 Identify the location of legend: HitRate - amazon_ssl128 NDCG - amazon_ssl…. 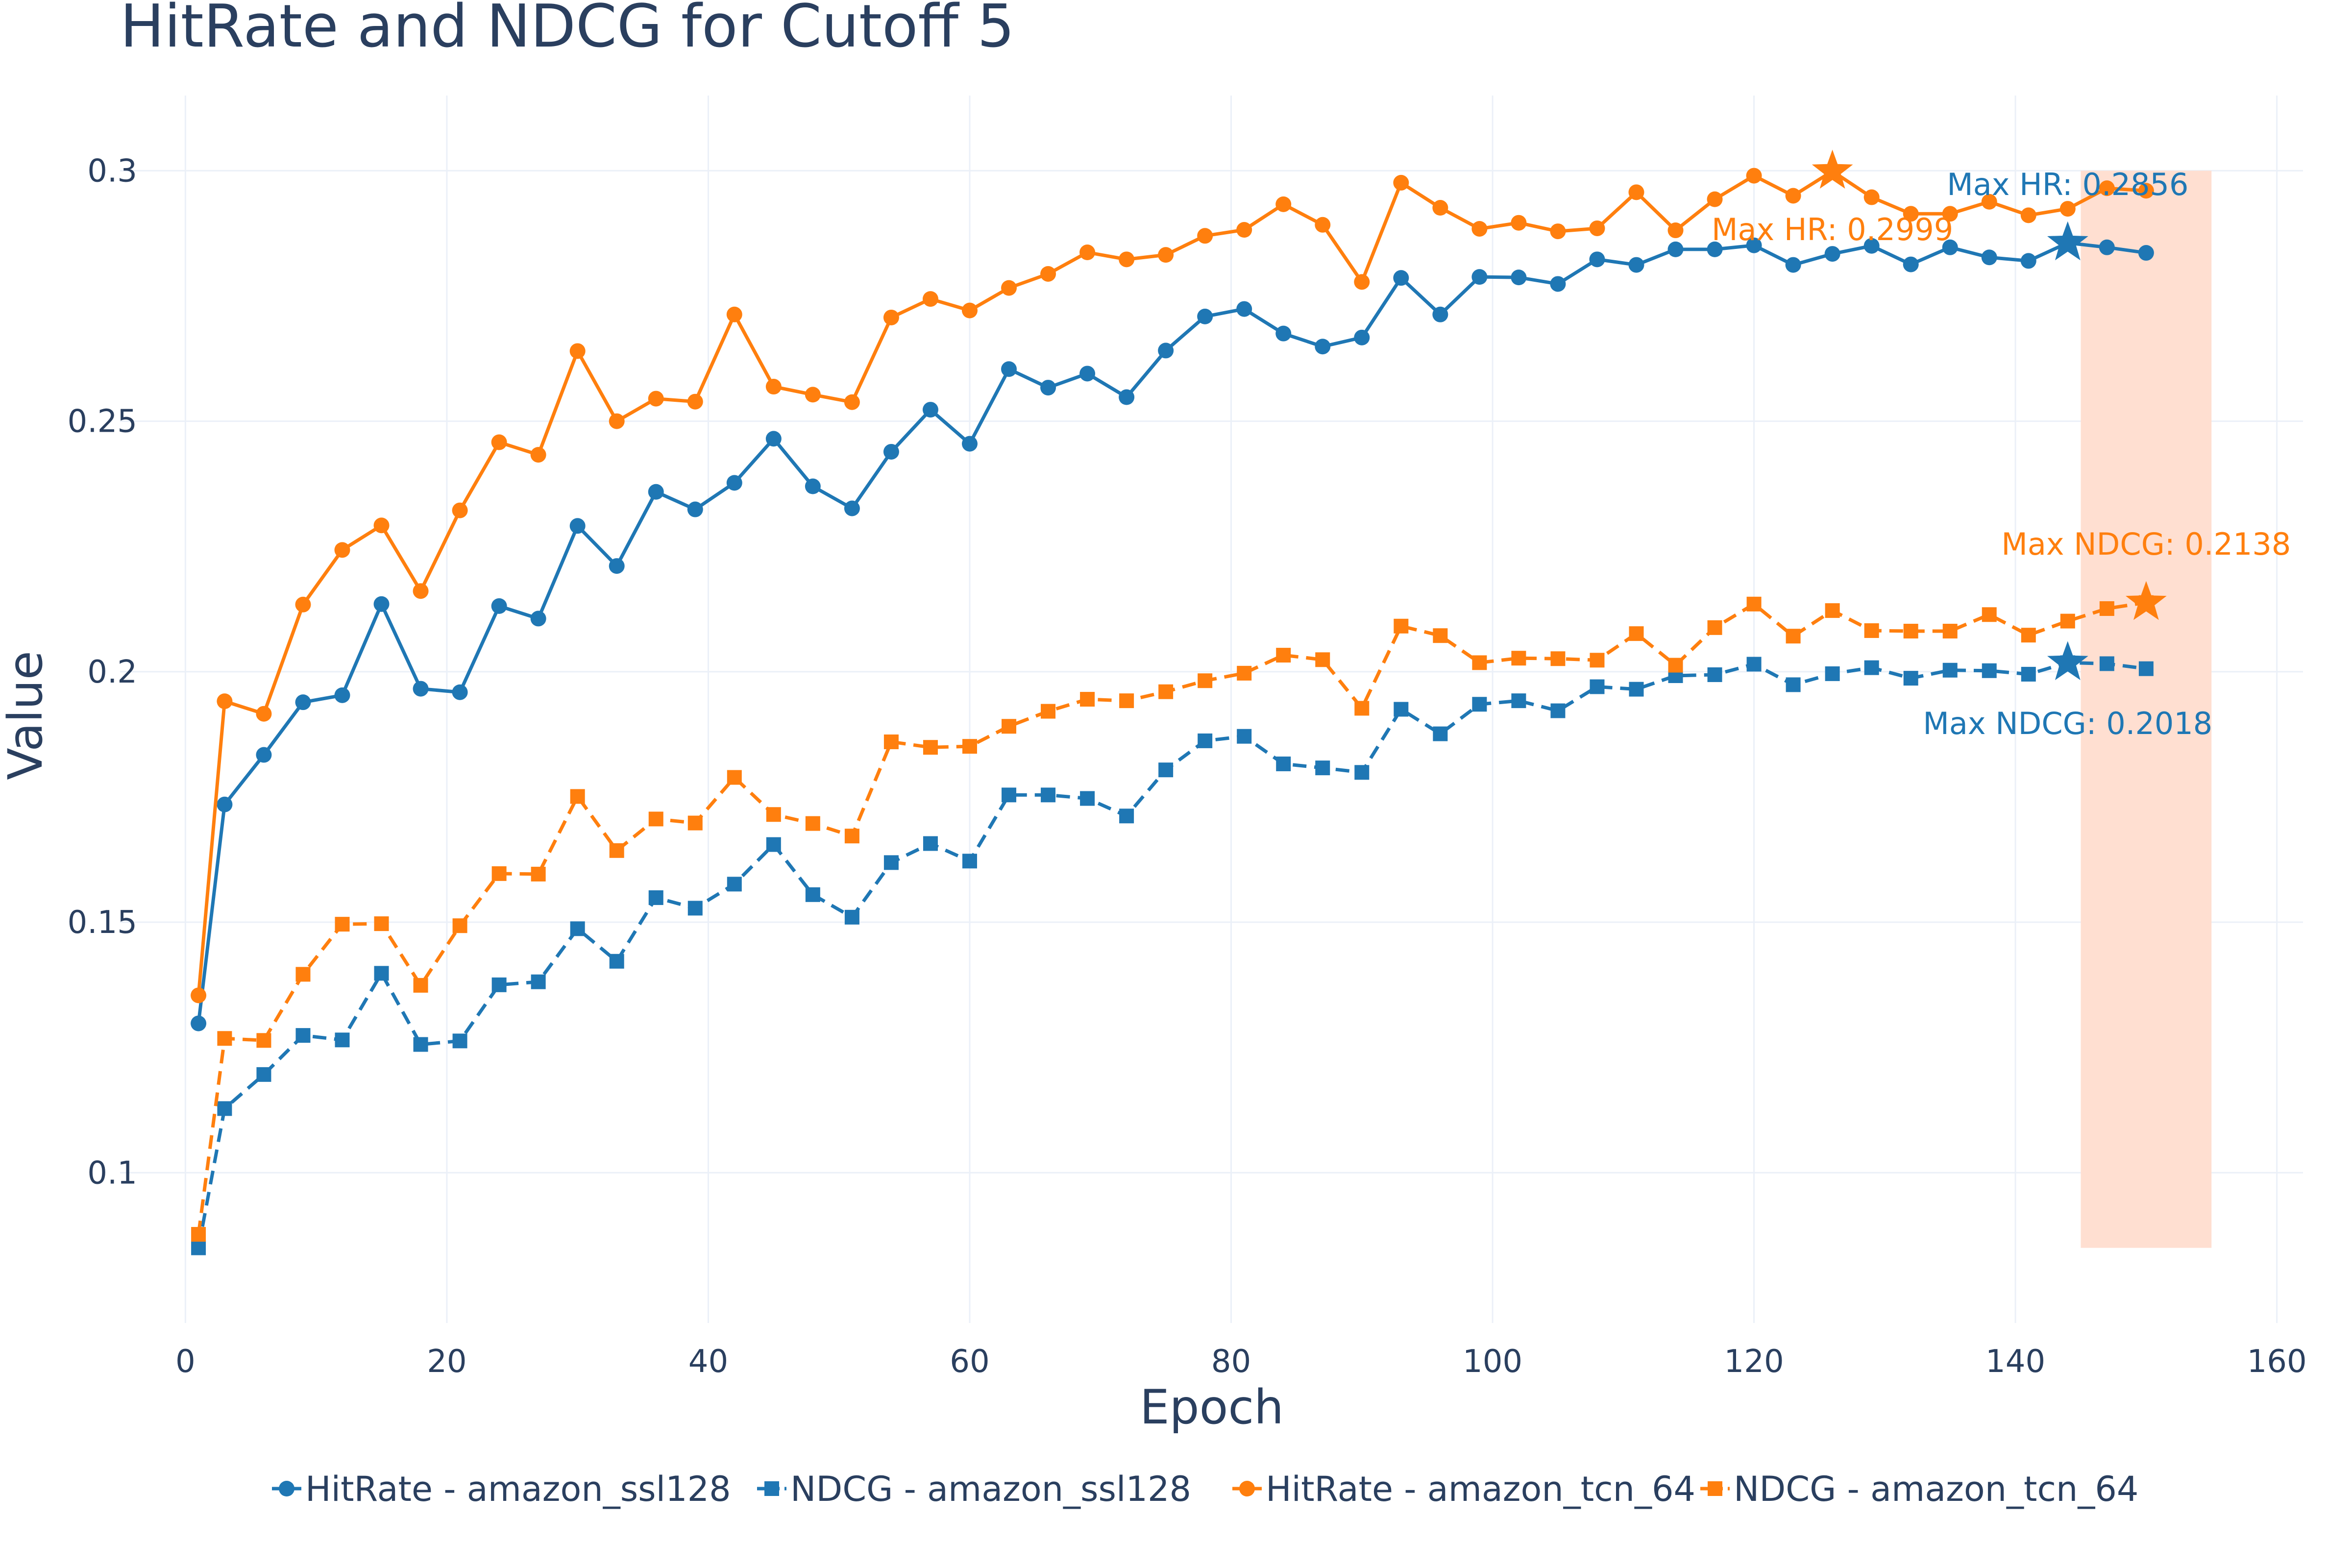
(1205, 1489).